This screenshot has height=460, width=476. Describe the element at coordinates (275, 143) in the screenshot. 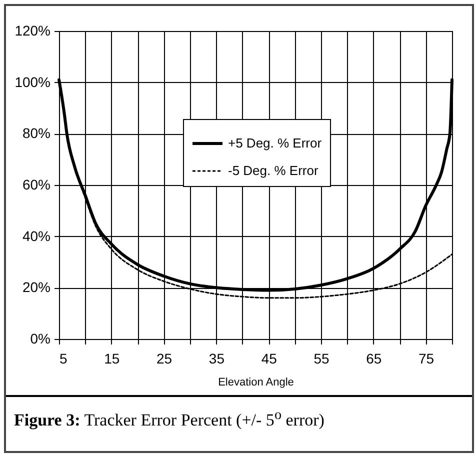

I see `legend-label: +5 Deg. % Error` at that location.